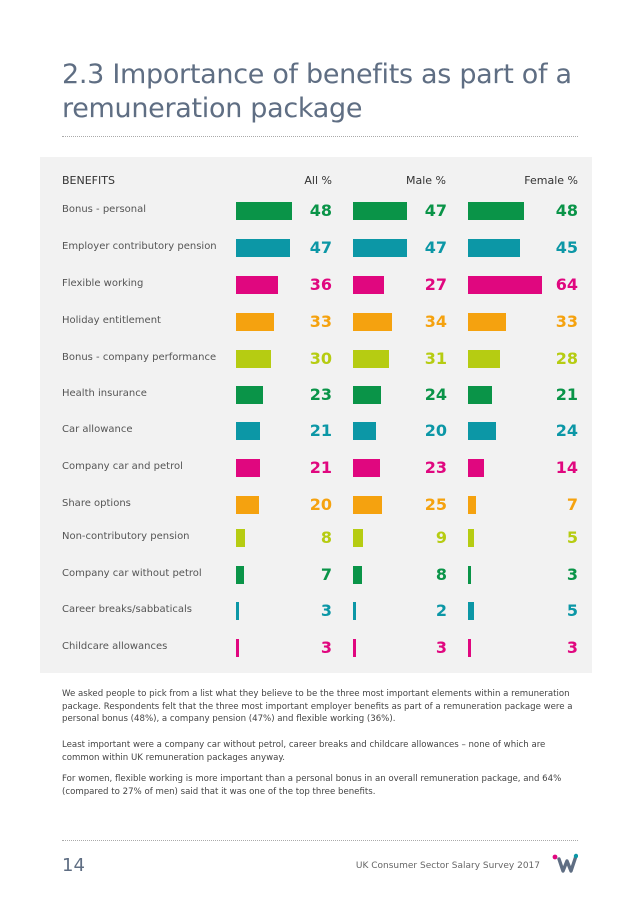 This screenshot has width=638, height=903. Describe the element at coordinates (326, 574) in the screenshot. I see `value-all-company-car-without-petrol: 7` at that location.